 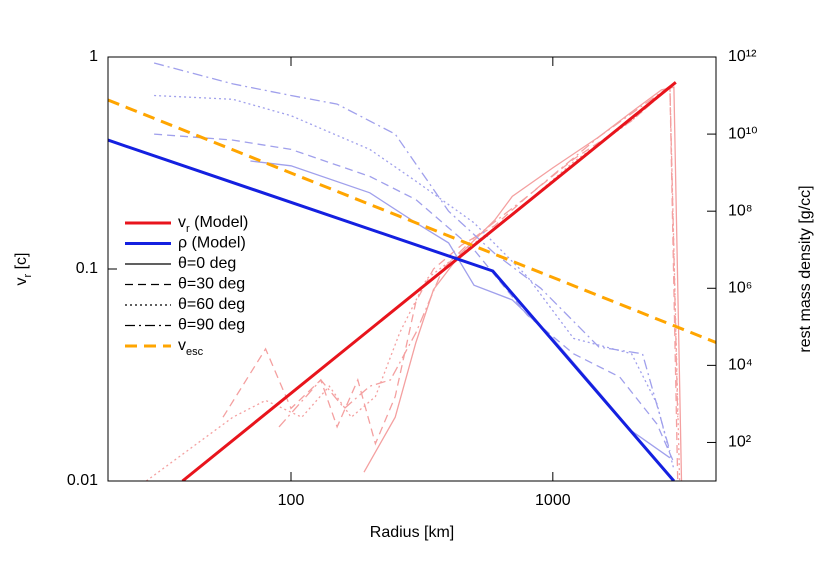 What do you see at coordinates (21, 262) in the screenshot?
I see `y-axis-label-suffix: [c]` at bounding box center [21, 262].